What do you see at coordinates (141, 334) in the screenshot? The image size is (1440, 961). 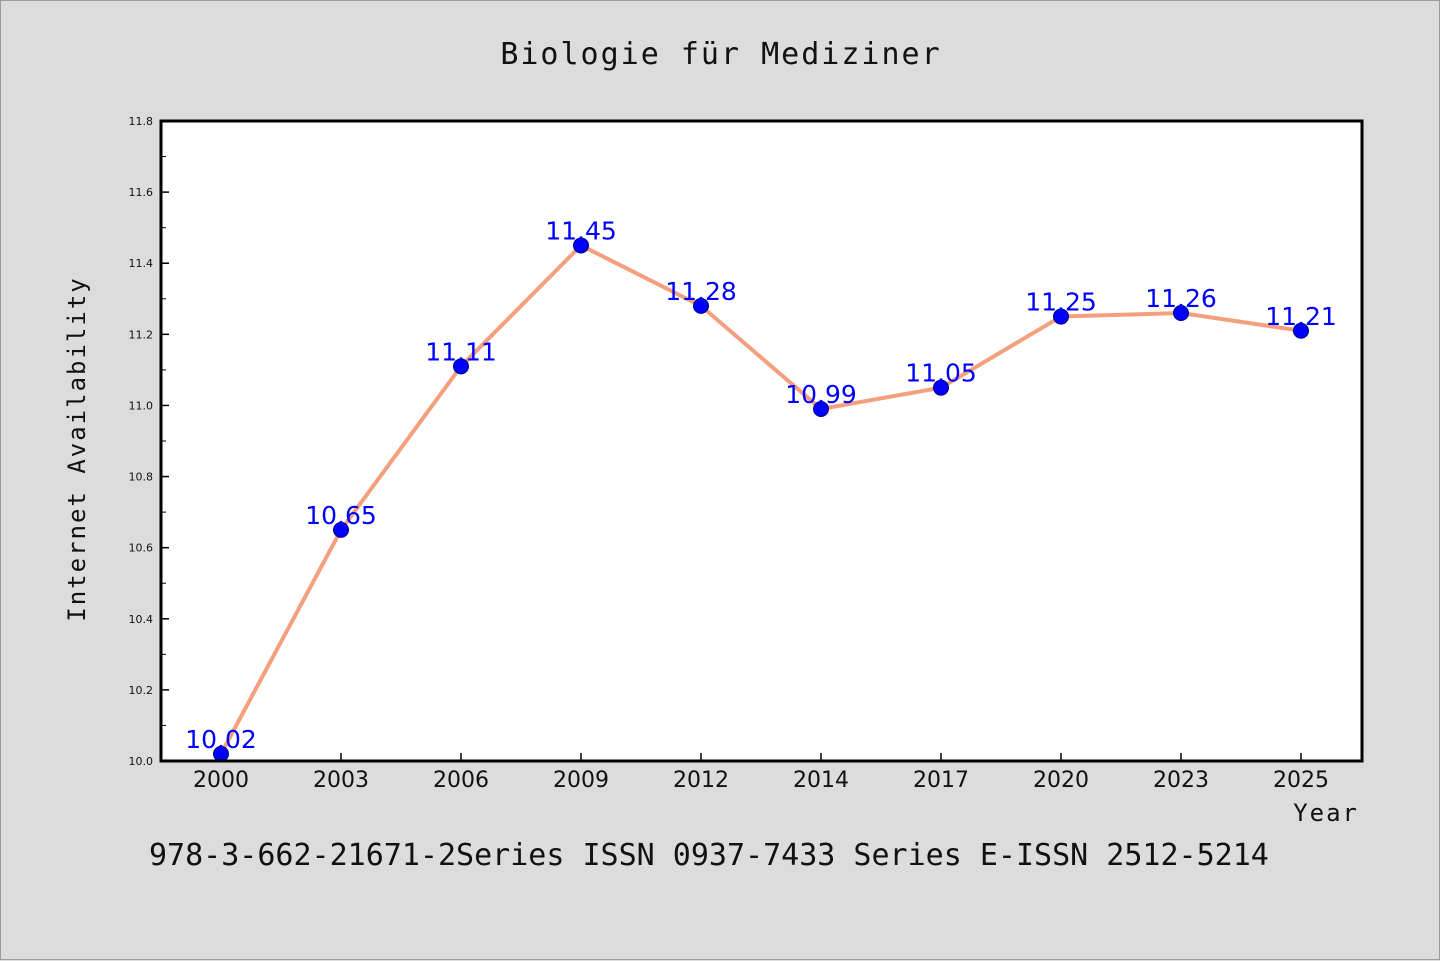 I see `y-tick-label: 11.2` at bounding box center [141, 334].